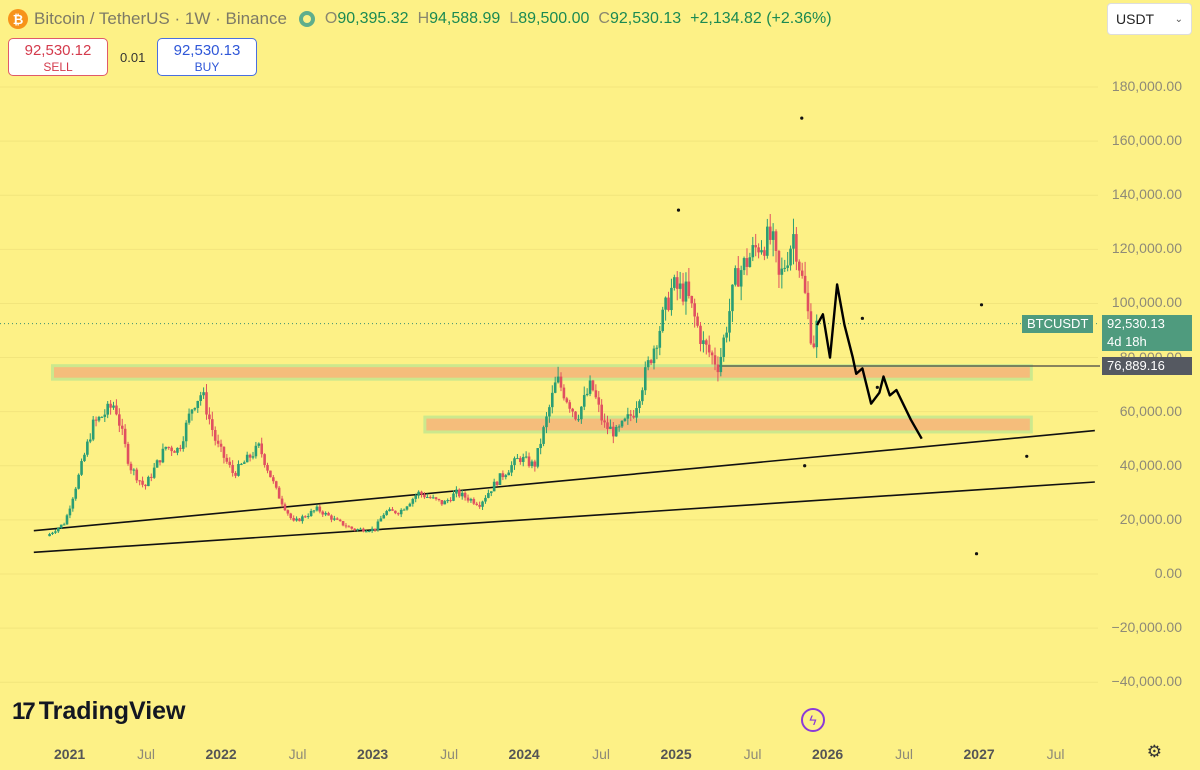 This screenshot has height=770, width=1200. Describe the element at coordinates (58, 67) in the screenshot. I see `sell-label: SELL` at that location.